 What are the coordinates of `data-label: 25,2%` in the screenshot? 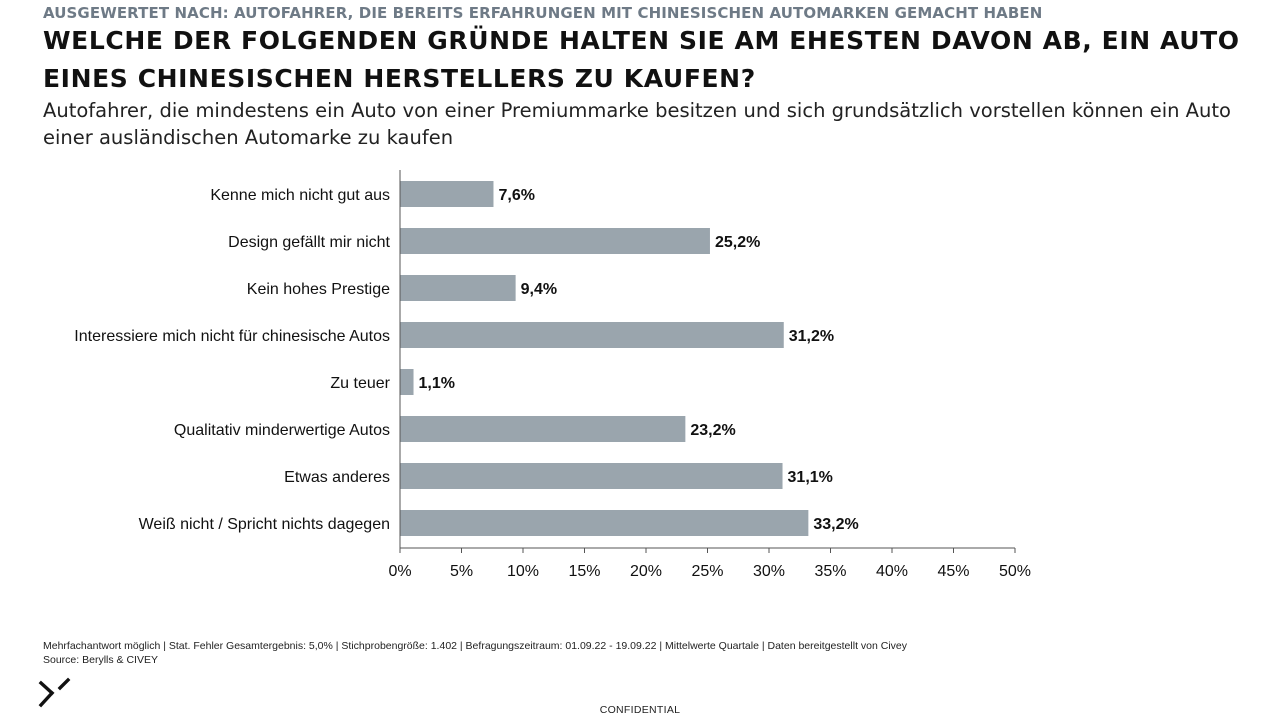 It's located at (737, 242).